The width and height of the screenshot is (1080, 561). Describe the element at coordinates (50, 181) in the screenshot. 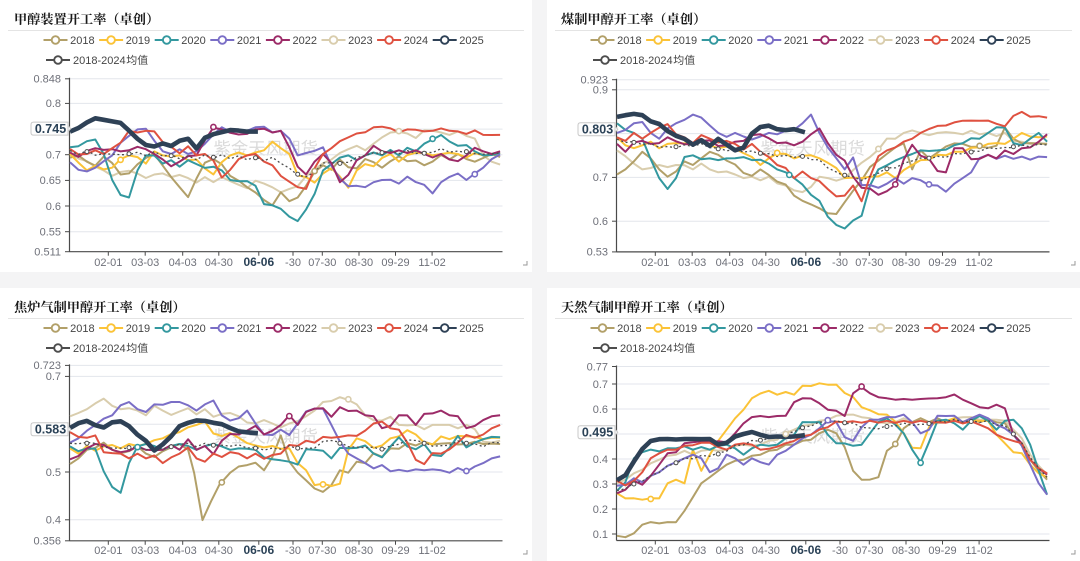

I see `svg-text: 0.65` at that location.